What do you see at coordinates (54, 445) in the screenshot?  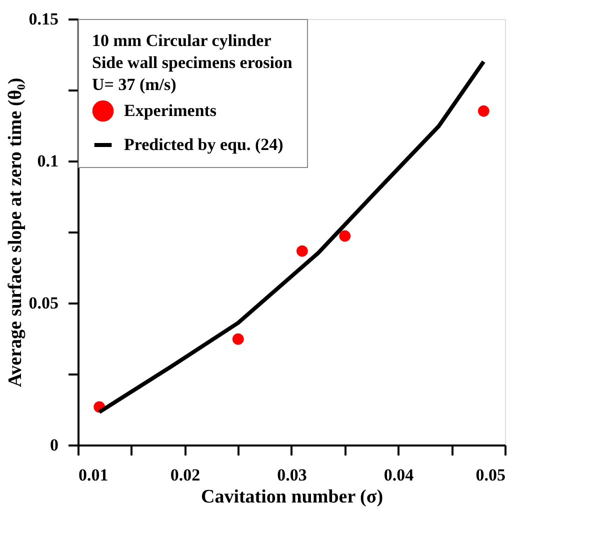 I see `y-tick-label: 0` at bounding box center [54, 445].